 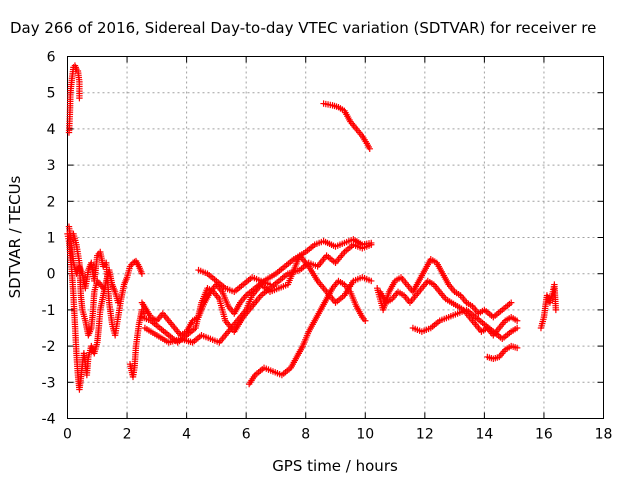 I want to click on y-axis-label: SDTVAR / TECUs, so click(x=15, y=236).